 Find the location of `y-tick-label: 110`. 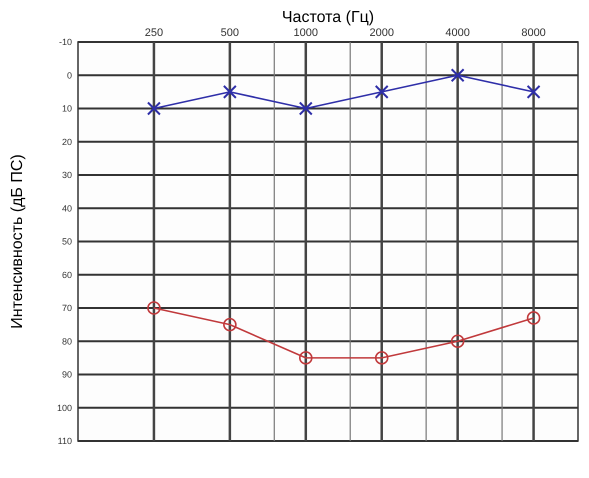

y-tick-label: 110 is located at coordinates (65, 441).